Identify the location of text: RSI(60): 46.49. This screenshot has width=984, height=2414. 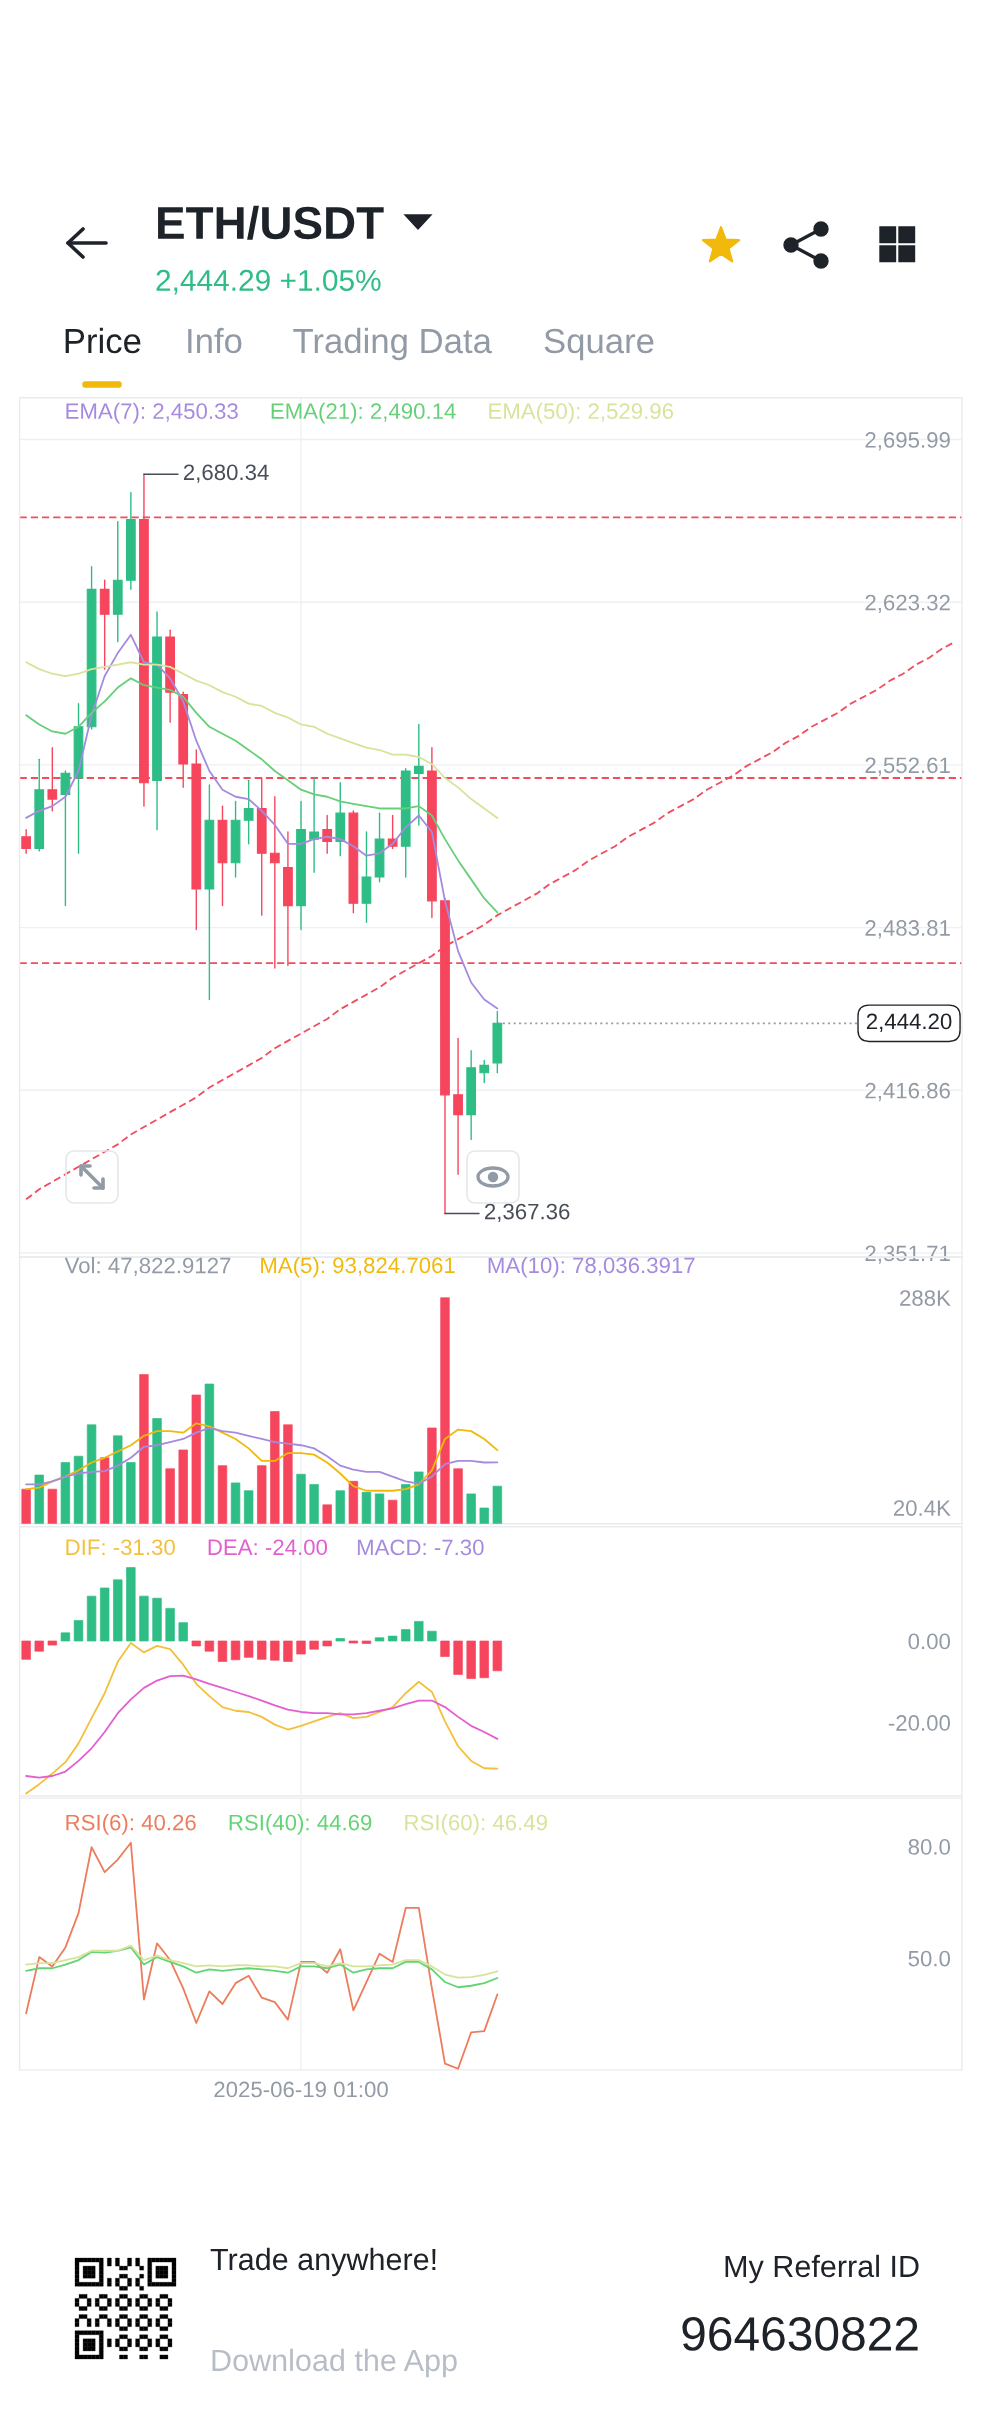
(476, 1824).